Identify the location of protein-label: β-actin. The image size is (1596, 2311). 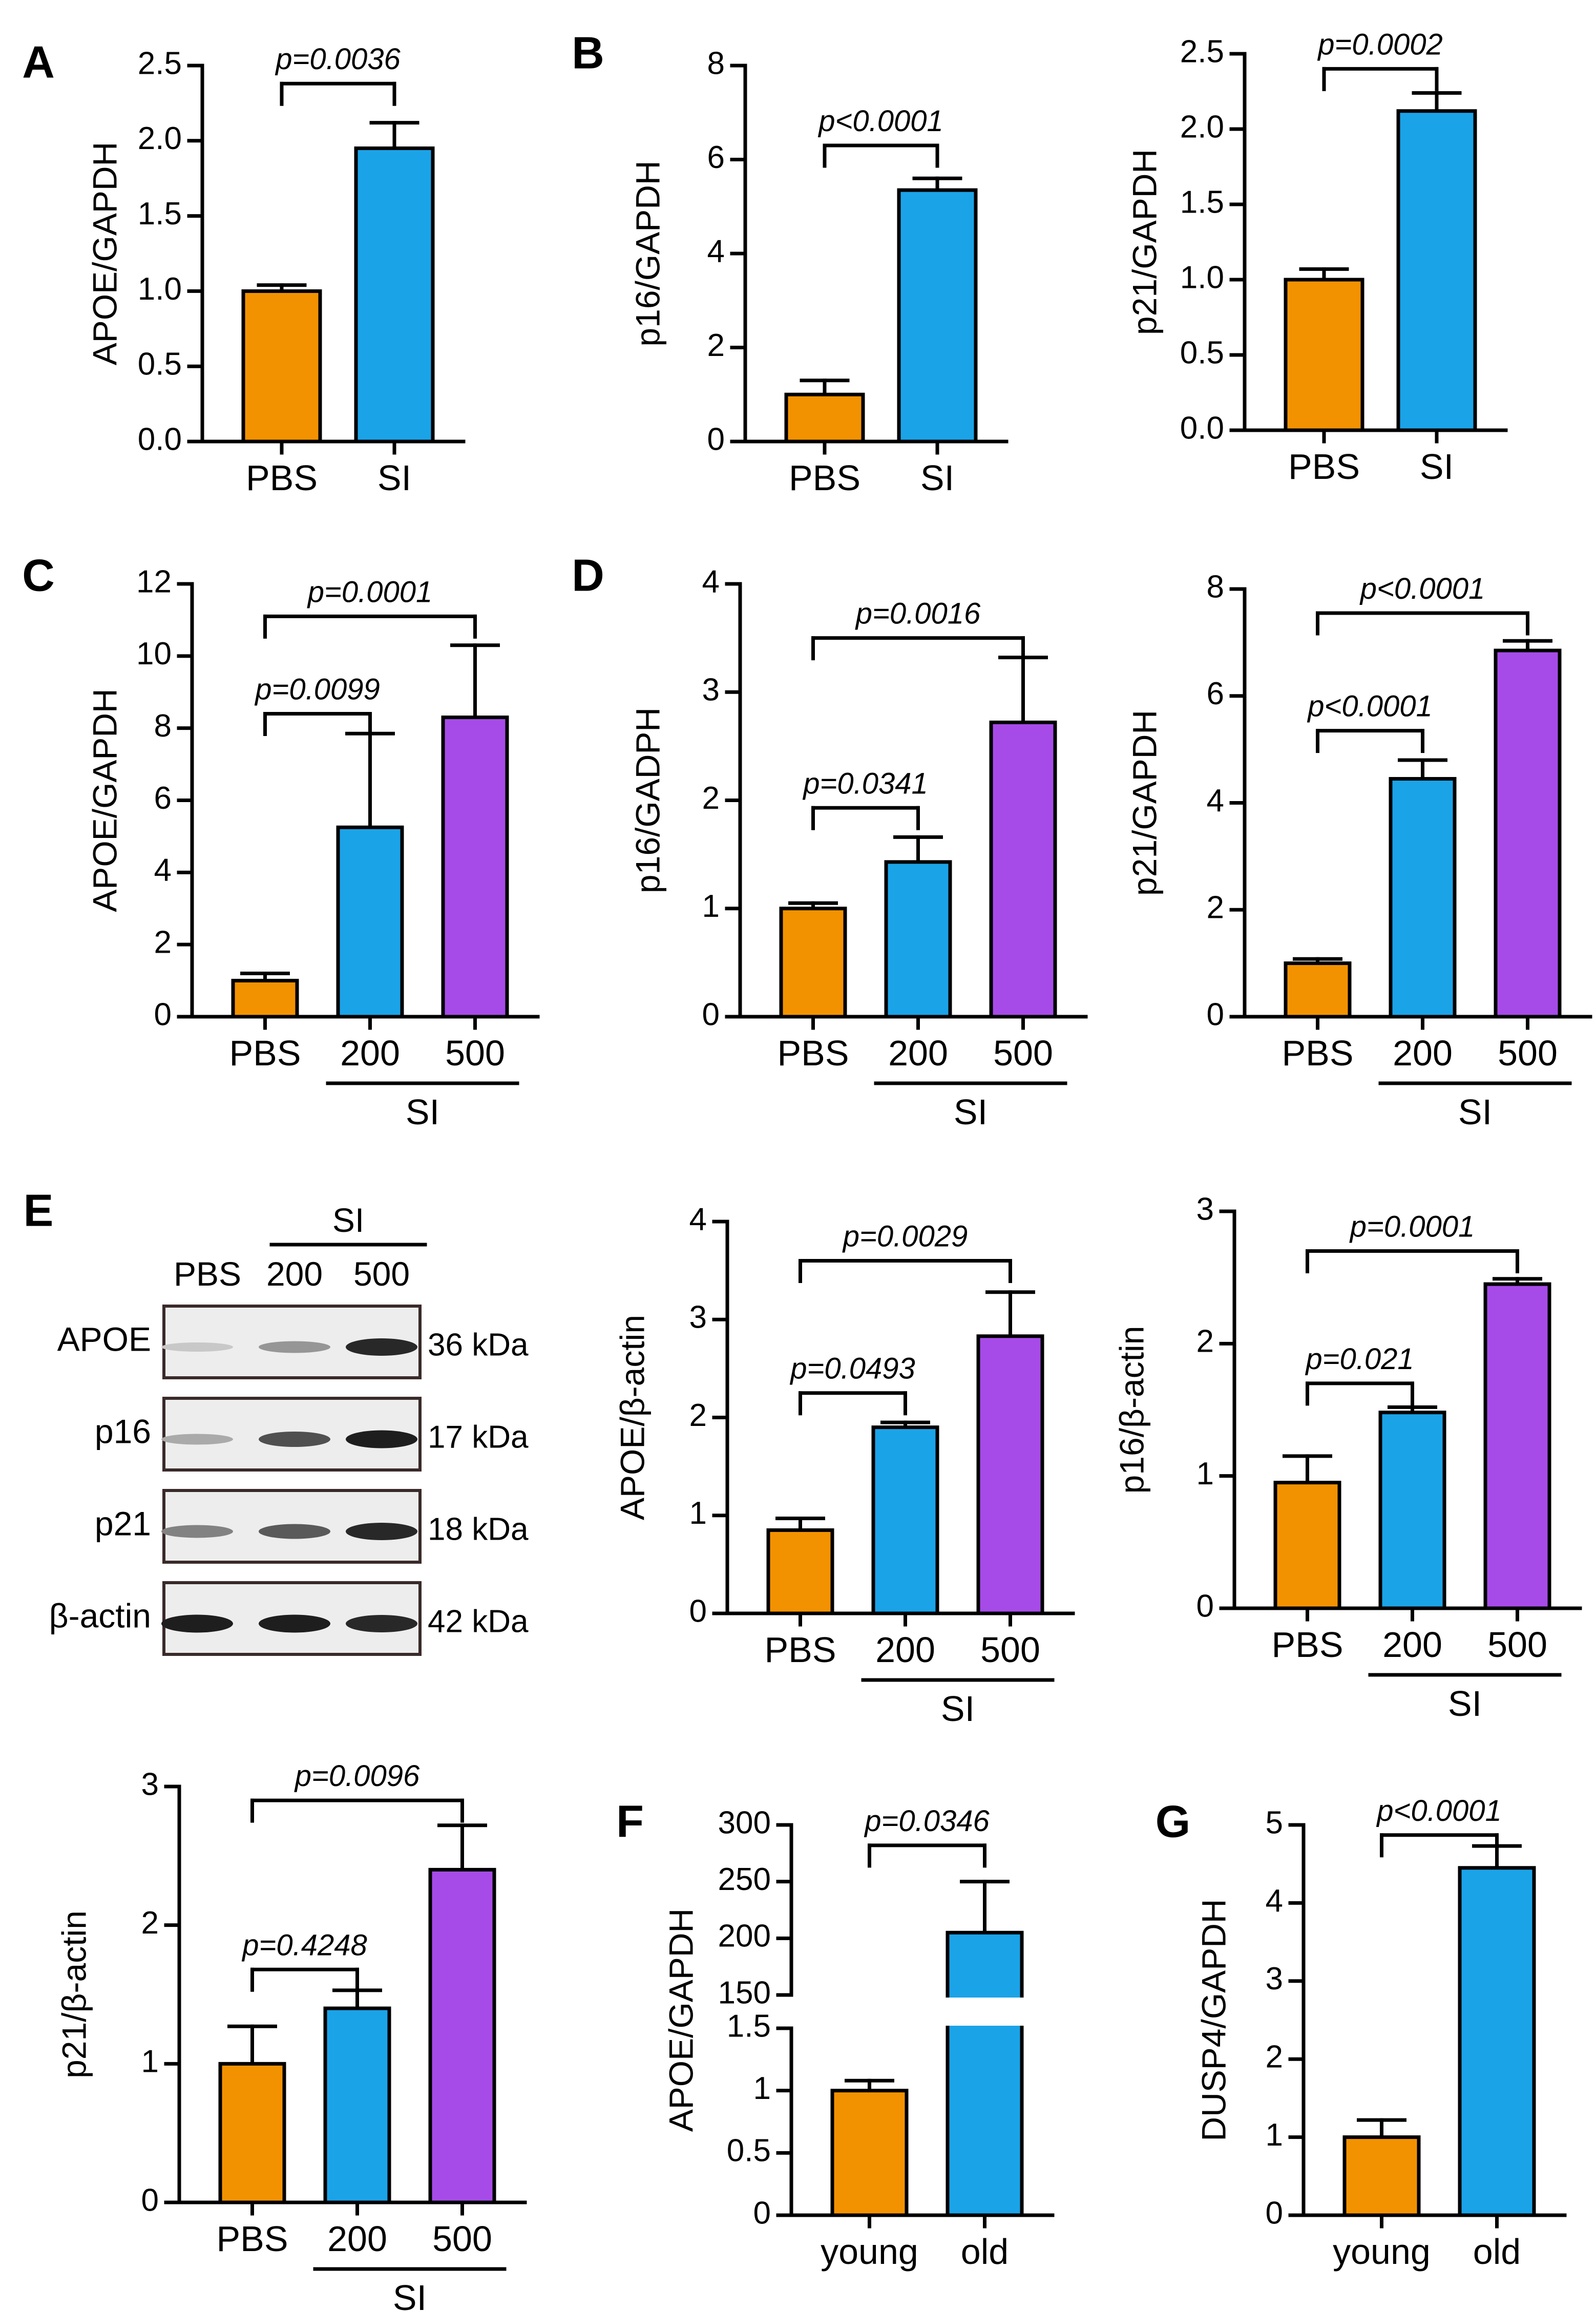
(100, 1615).